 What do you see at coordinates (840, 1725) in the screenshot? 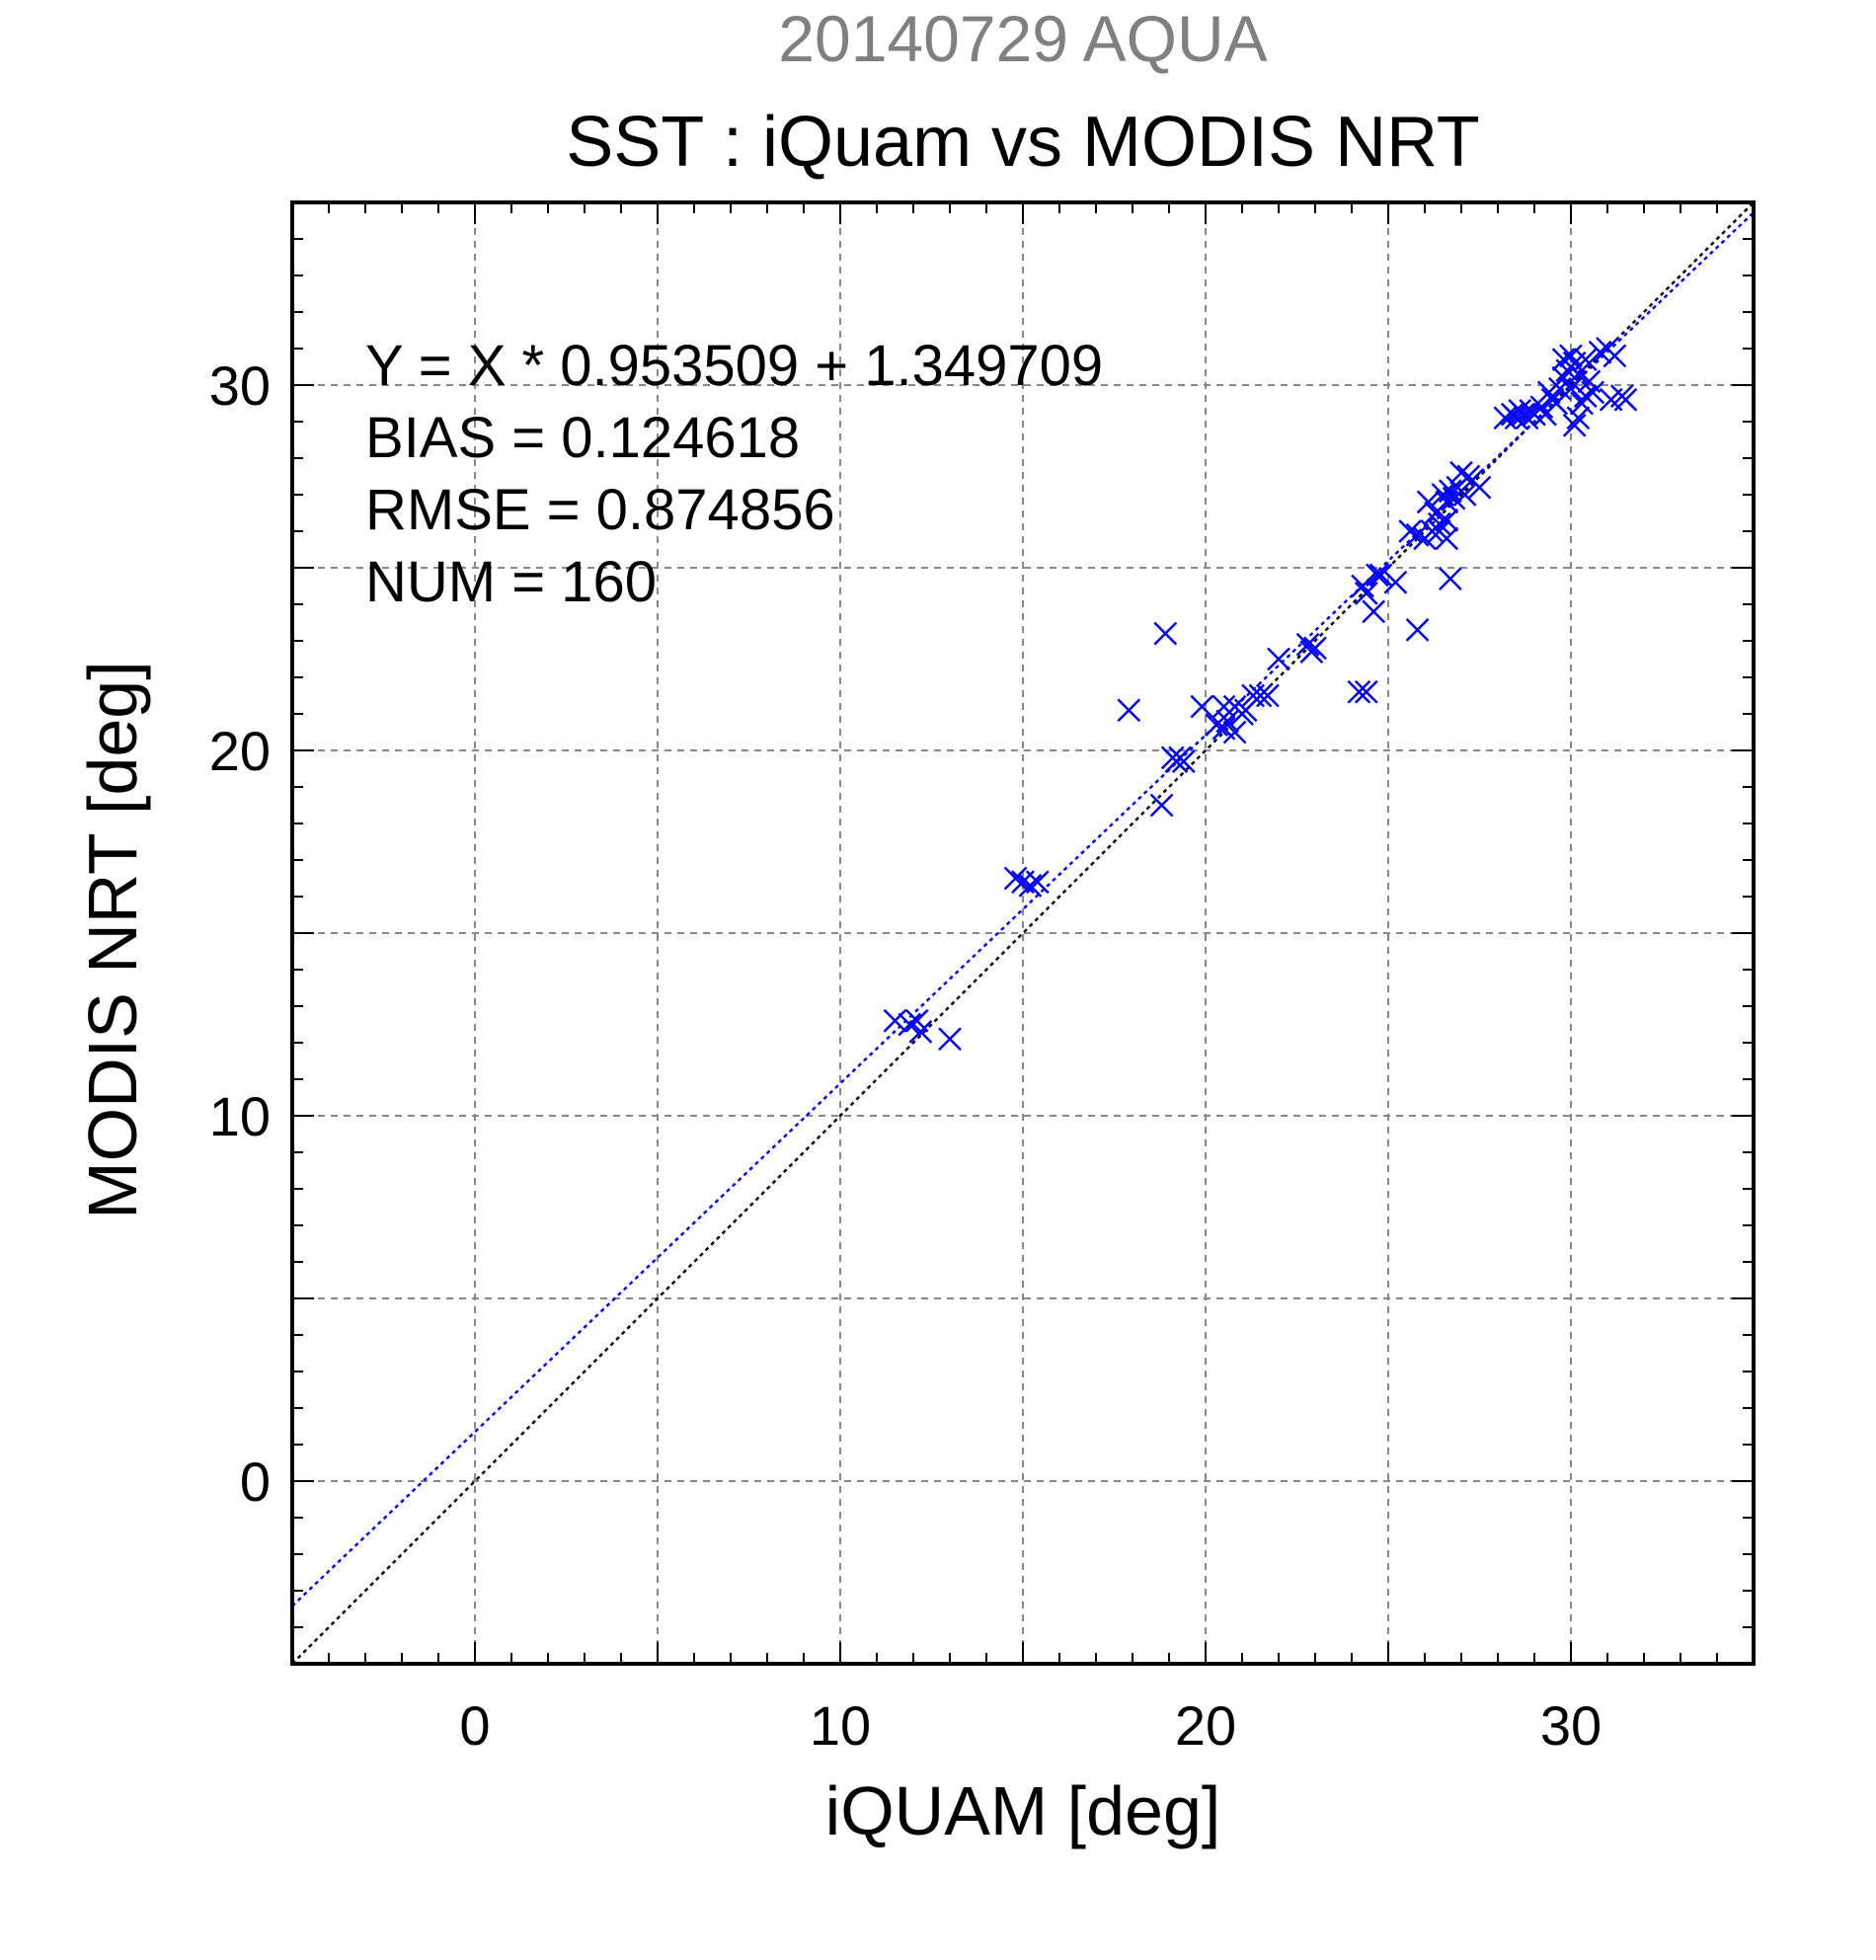
I see `x-tick-label: 10` at bounding box center [840, 1725].